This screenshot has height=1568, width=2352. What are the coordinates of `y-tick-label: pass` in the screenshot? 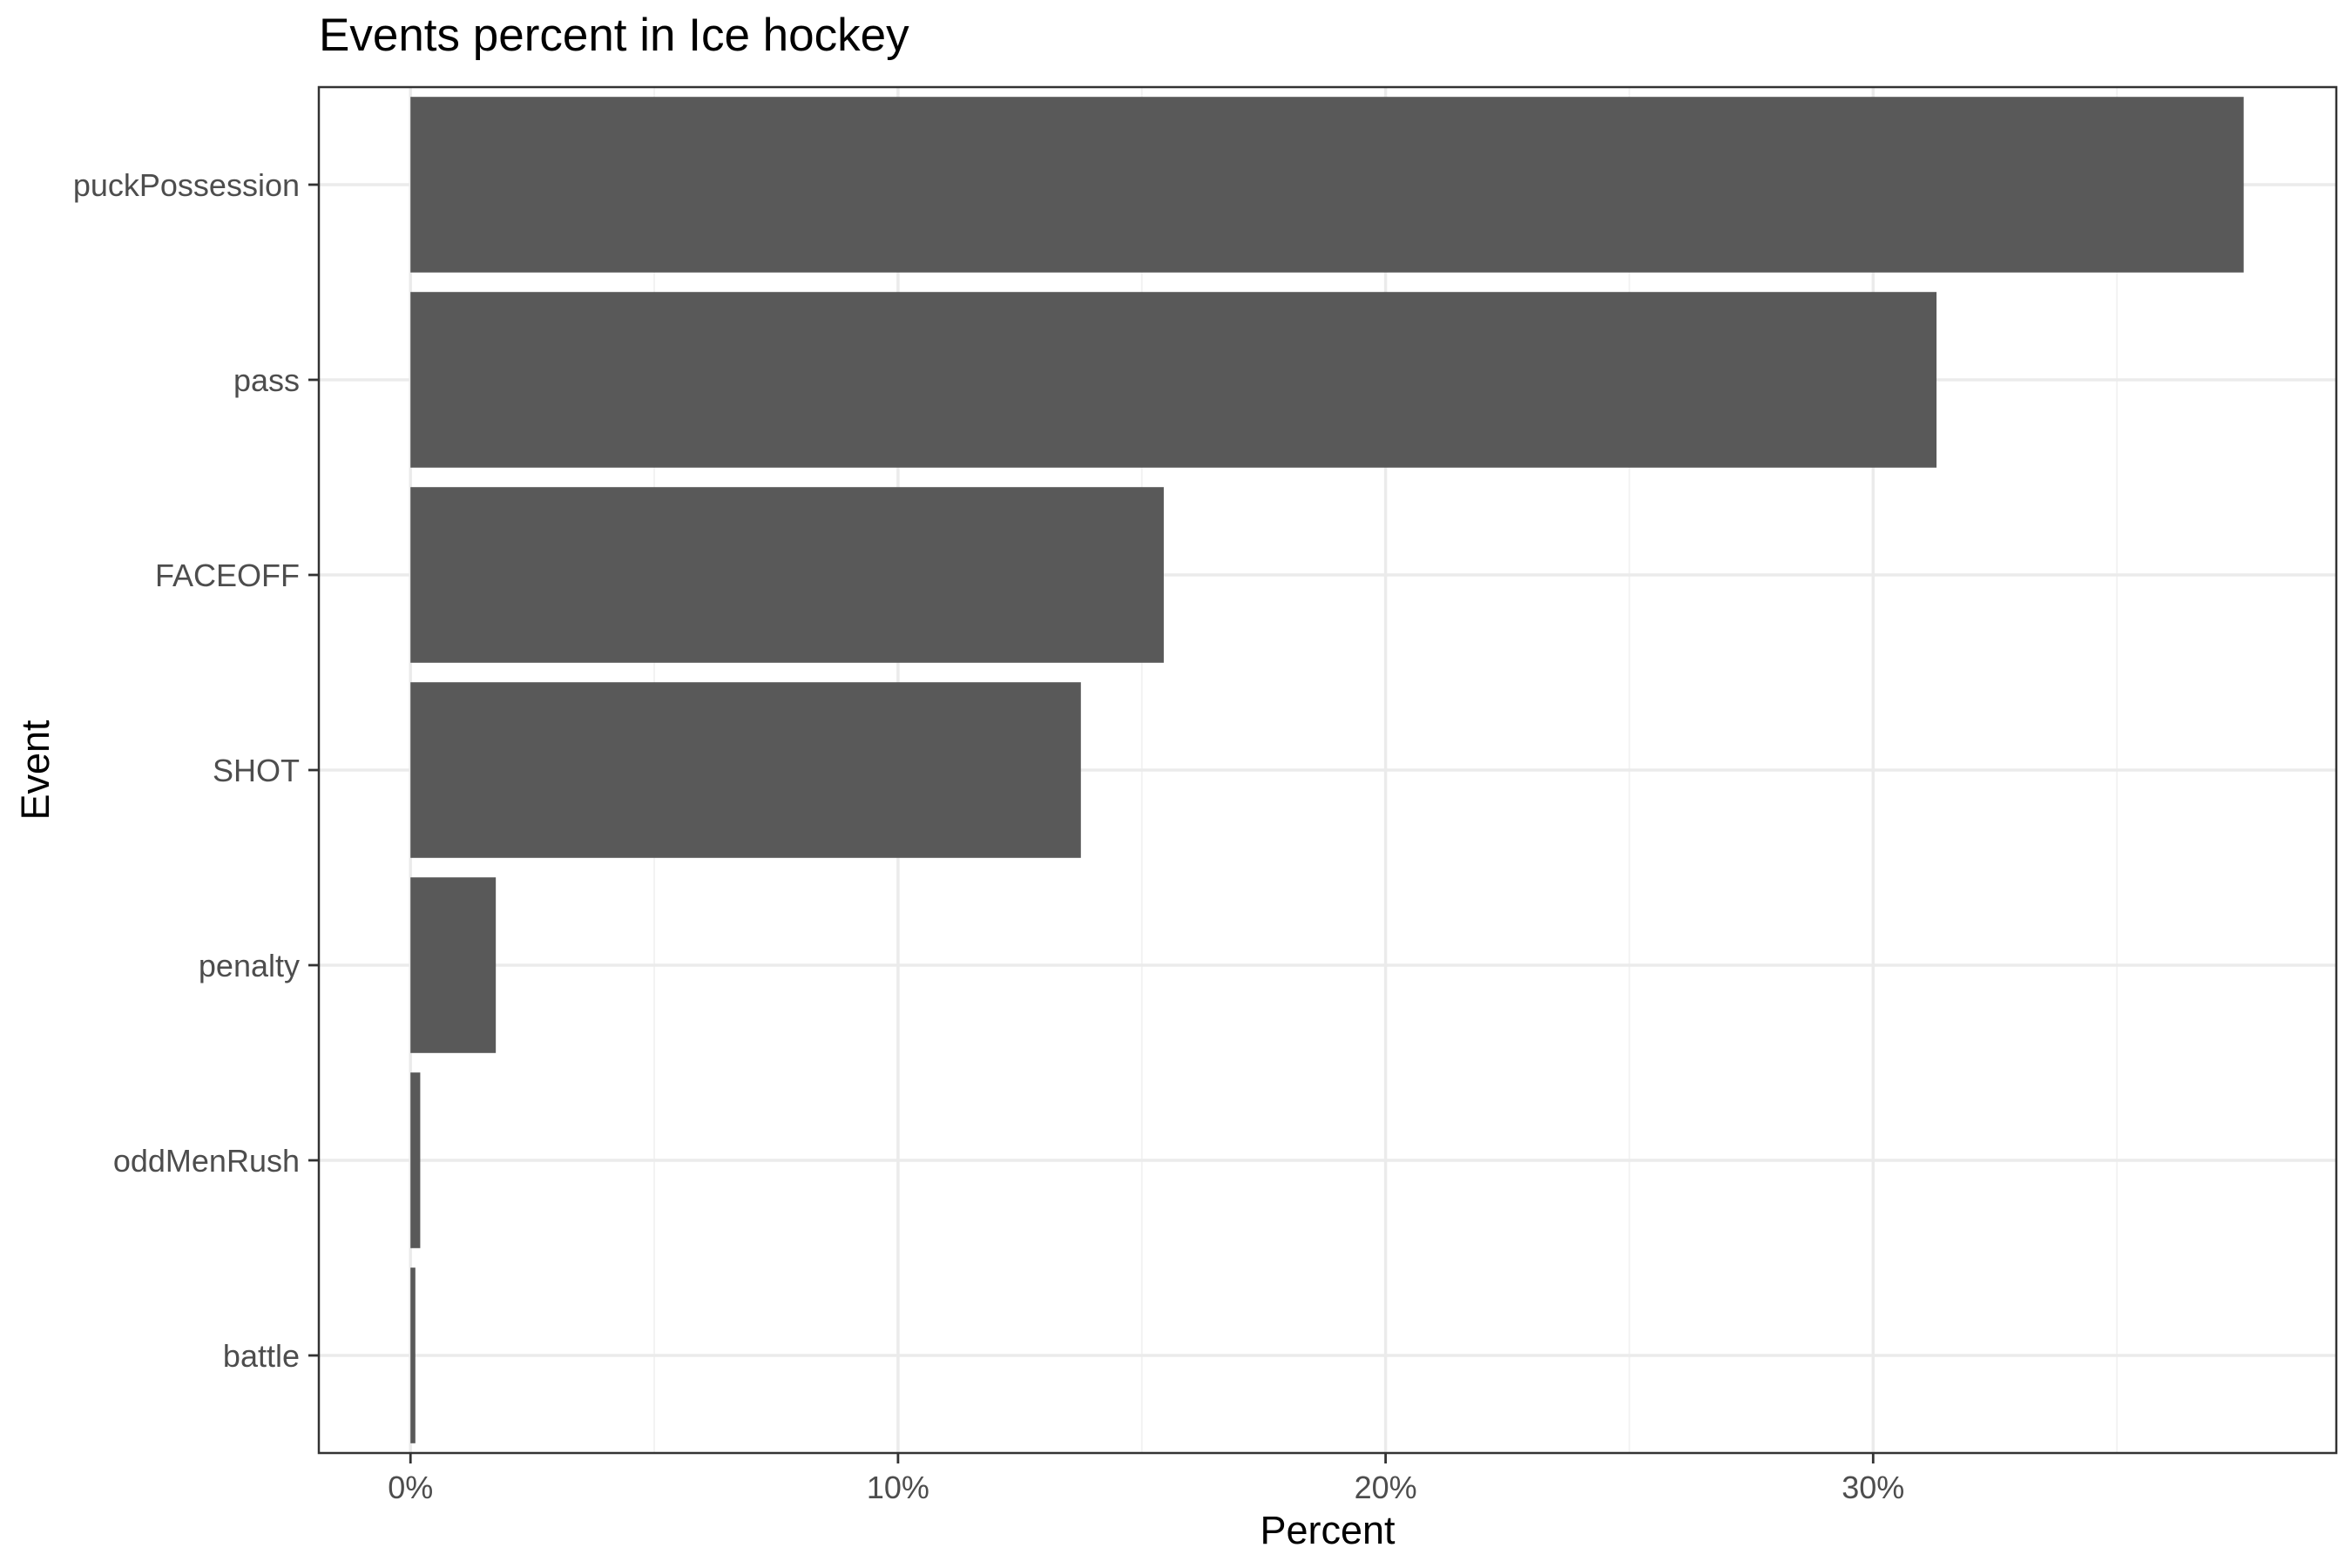 It's located at (266, 380).